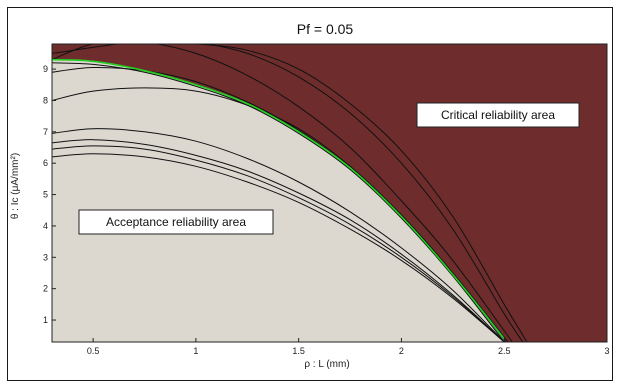 This screenshot has height=389, width=621. What do you see at coordinates (45, 163) in the screenshot?
I see `y-tick-label: 6` at bounding box center [45, 163].